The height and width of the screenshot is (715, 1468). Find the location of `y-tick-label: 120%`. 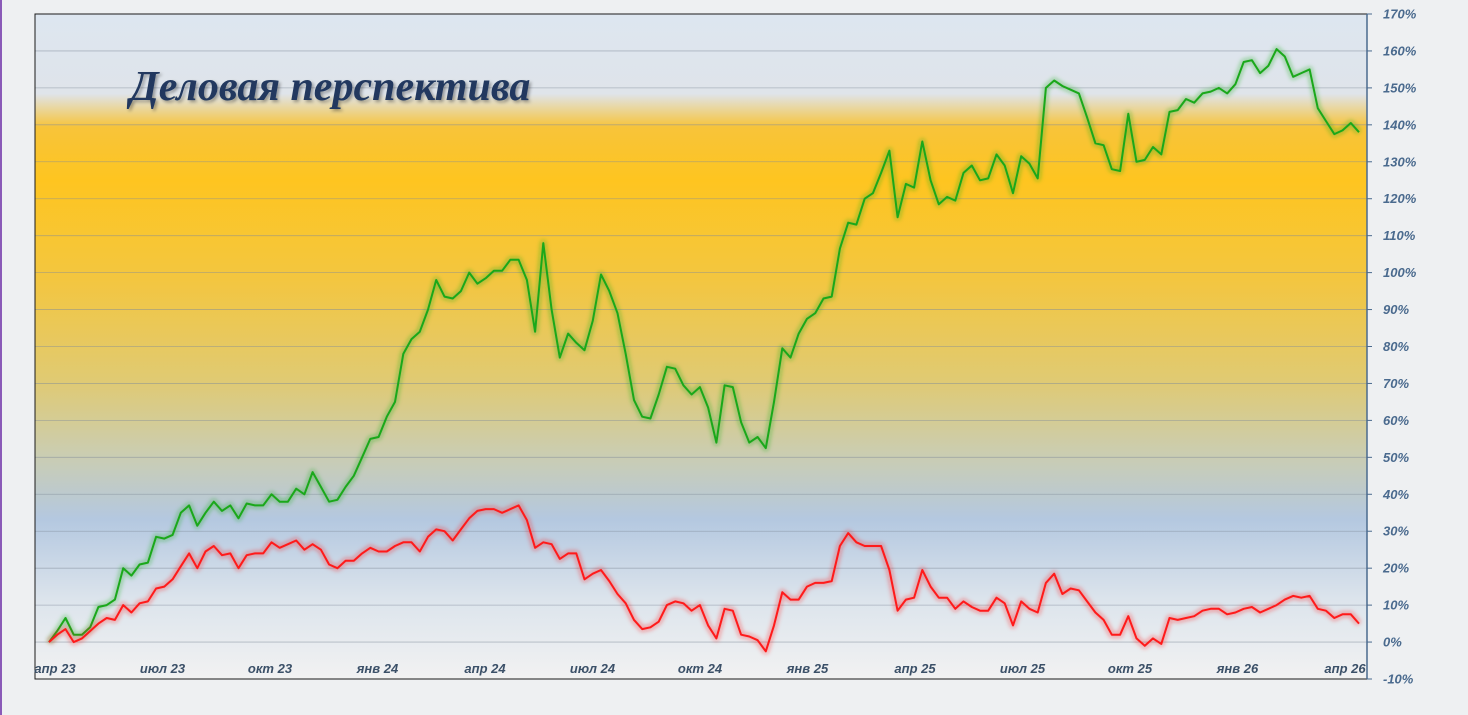

y-tick-label: 120% is located at coordinates (1400, 198).